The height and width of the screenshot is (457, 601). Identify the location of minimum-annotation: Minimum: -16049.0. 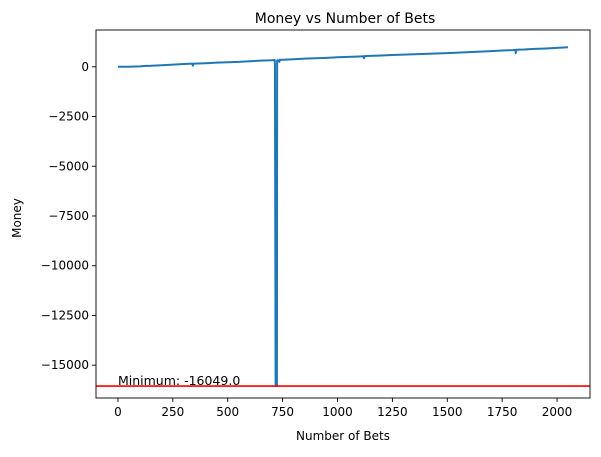
(179, 380).